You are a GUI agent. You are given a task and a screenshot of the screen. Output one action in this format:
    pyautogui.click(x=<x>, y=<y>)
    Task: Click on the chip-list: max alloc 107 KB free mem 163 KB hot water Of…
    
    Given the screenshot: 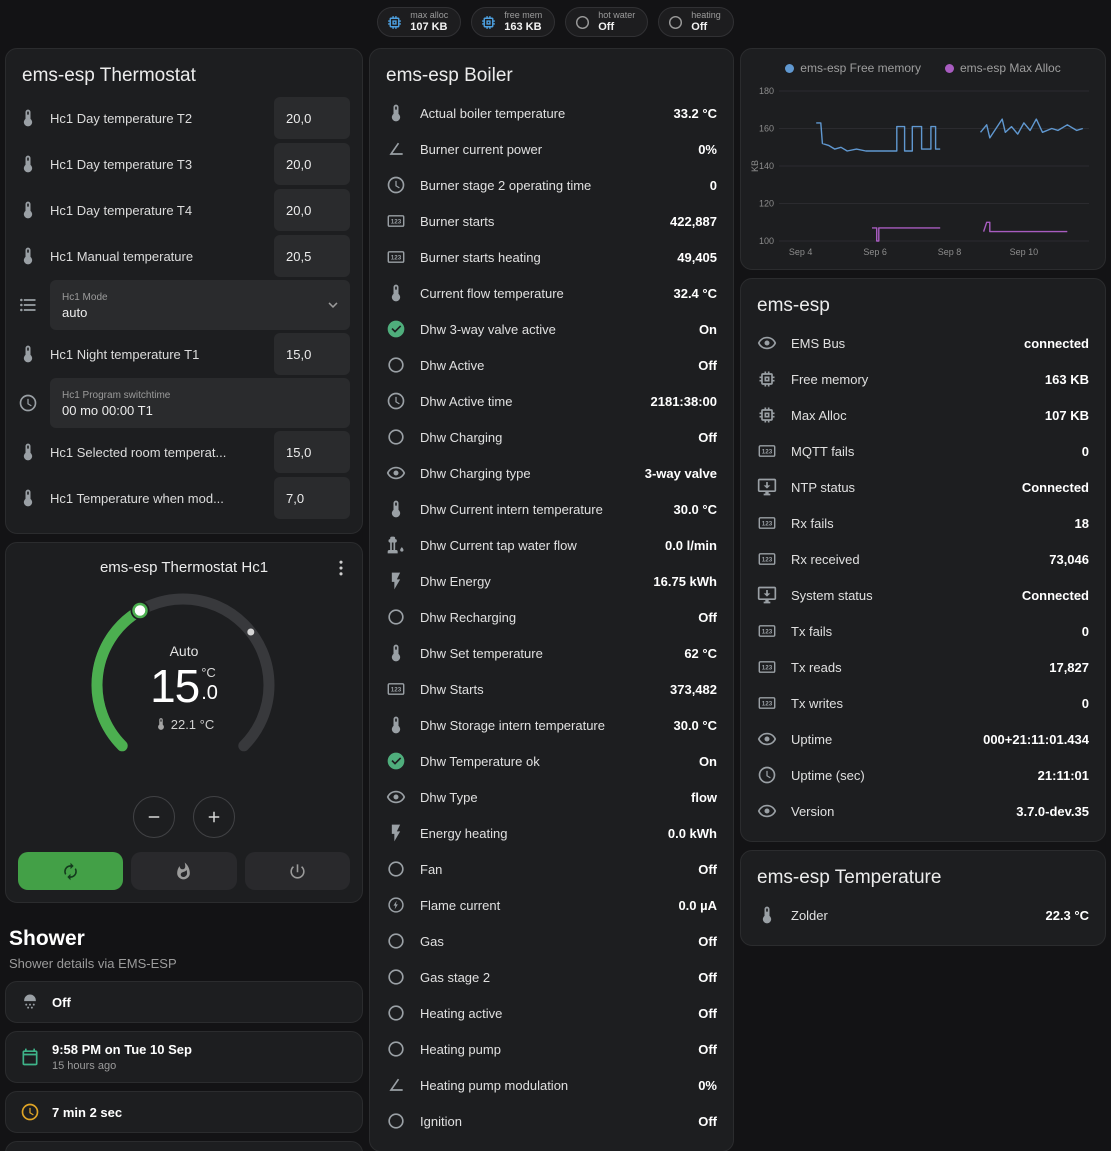 What is the action you would take?
    pyautogui.click(x=555, y=22)
    